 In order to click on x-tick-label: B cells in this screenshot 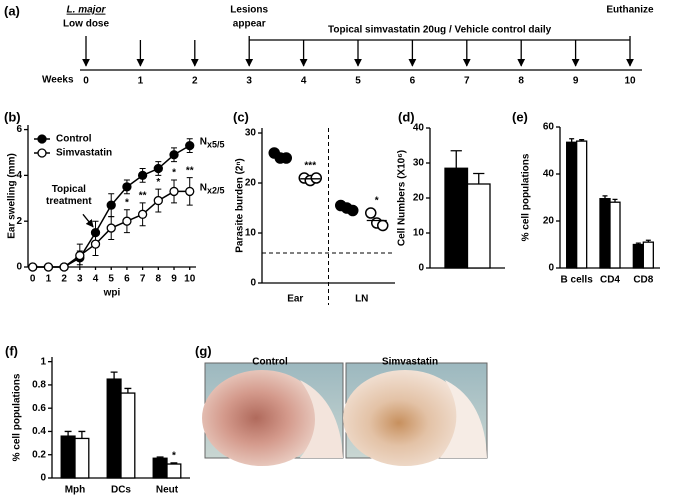, I will do `click(577, 280)`.